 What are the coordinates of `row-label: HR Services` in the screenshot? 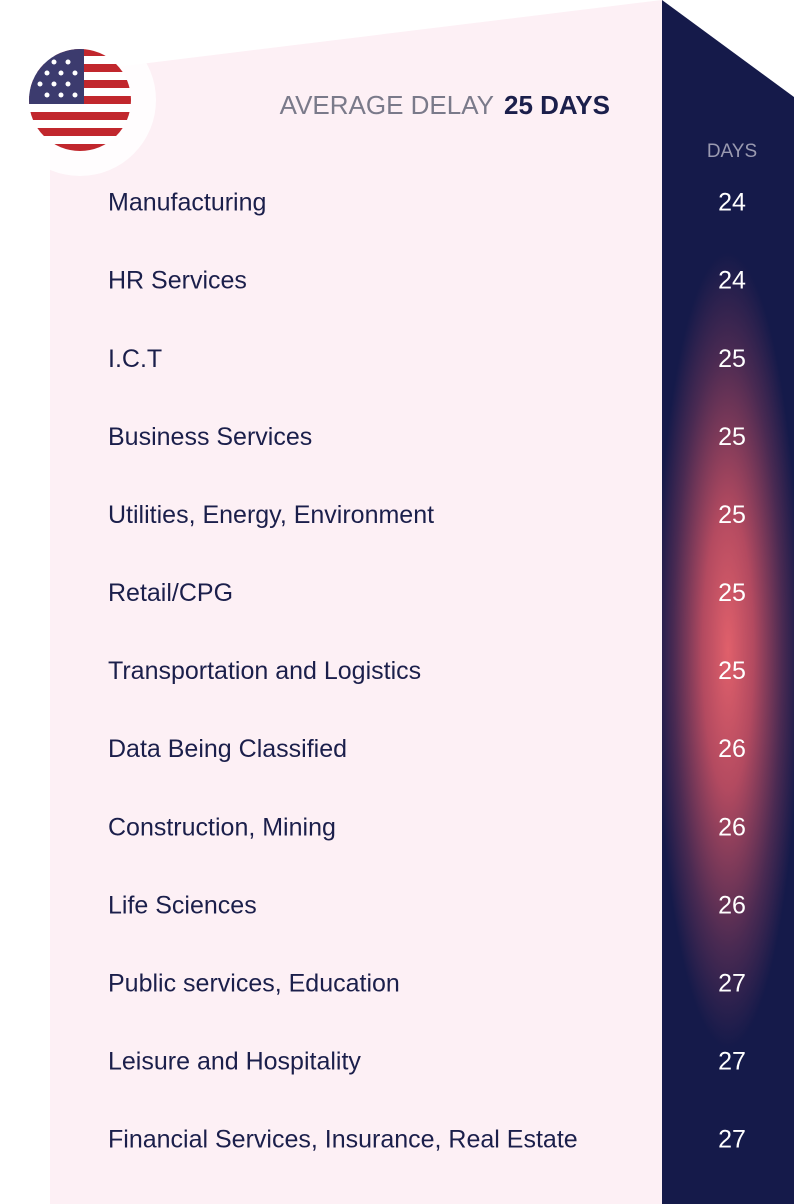 It's located at (177, 281).